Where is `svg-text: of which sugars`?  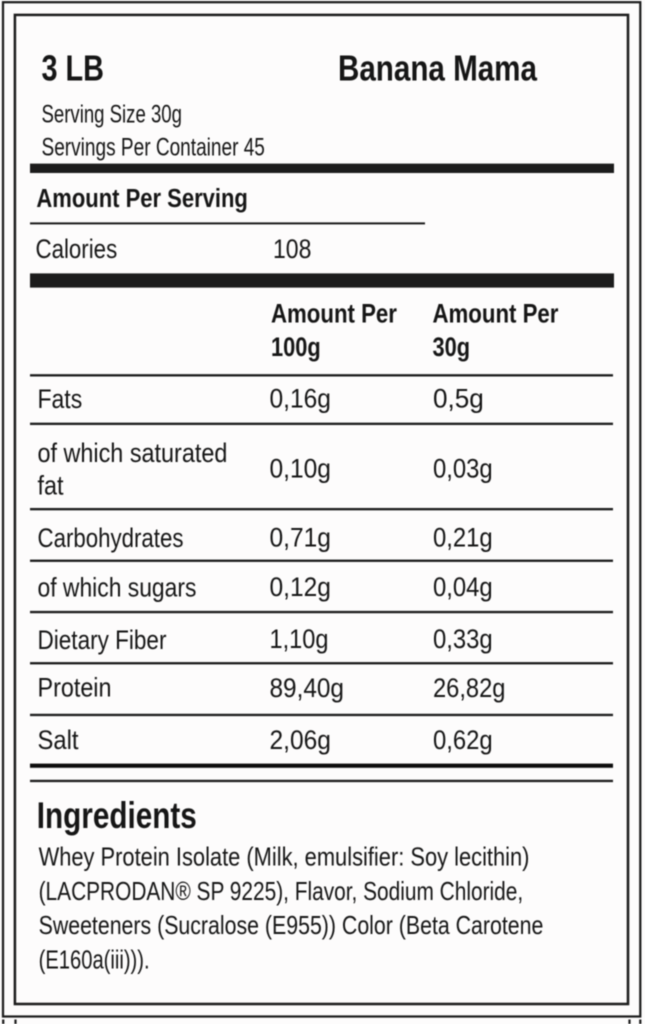
svg-text: of which sugars is located at coordinates (117, 588).